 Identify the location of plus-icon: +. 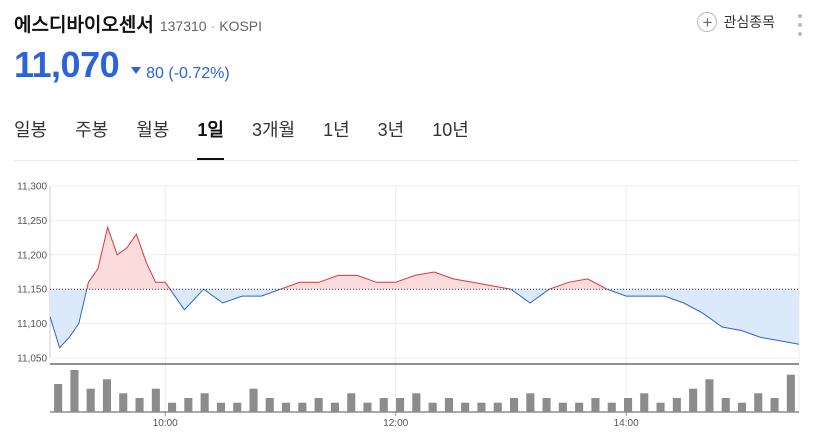
(707, 22).